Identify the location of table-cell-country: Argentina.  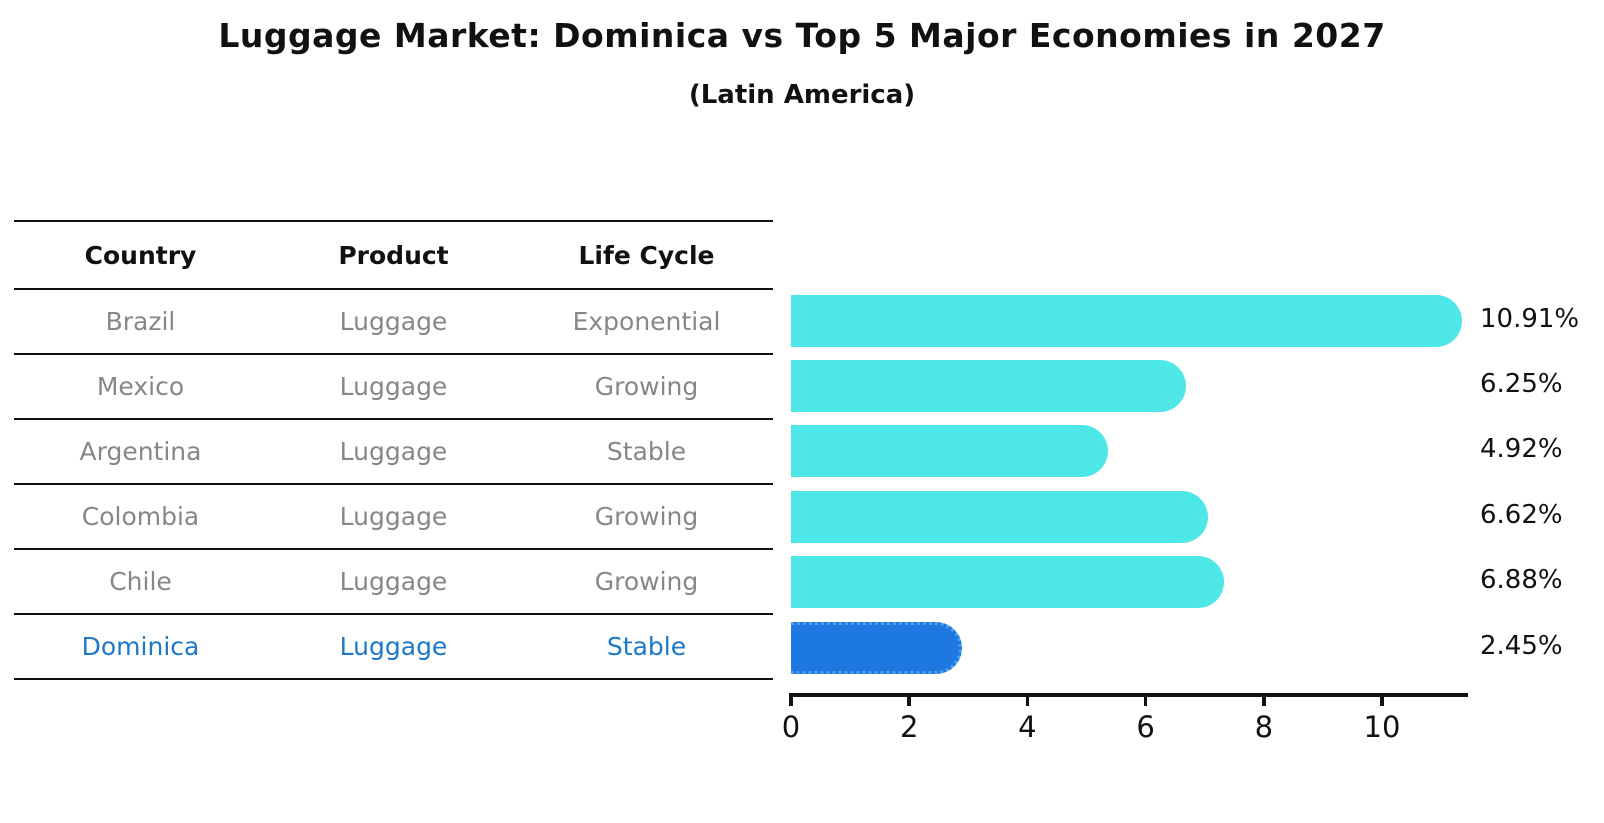
(140, 451).